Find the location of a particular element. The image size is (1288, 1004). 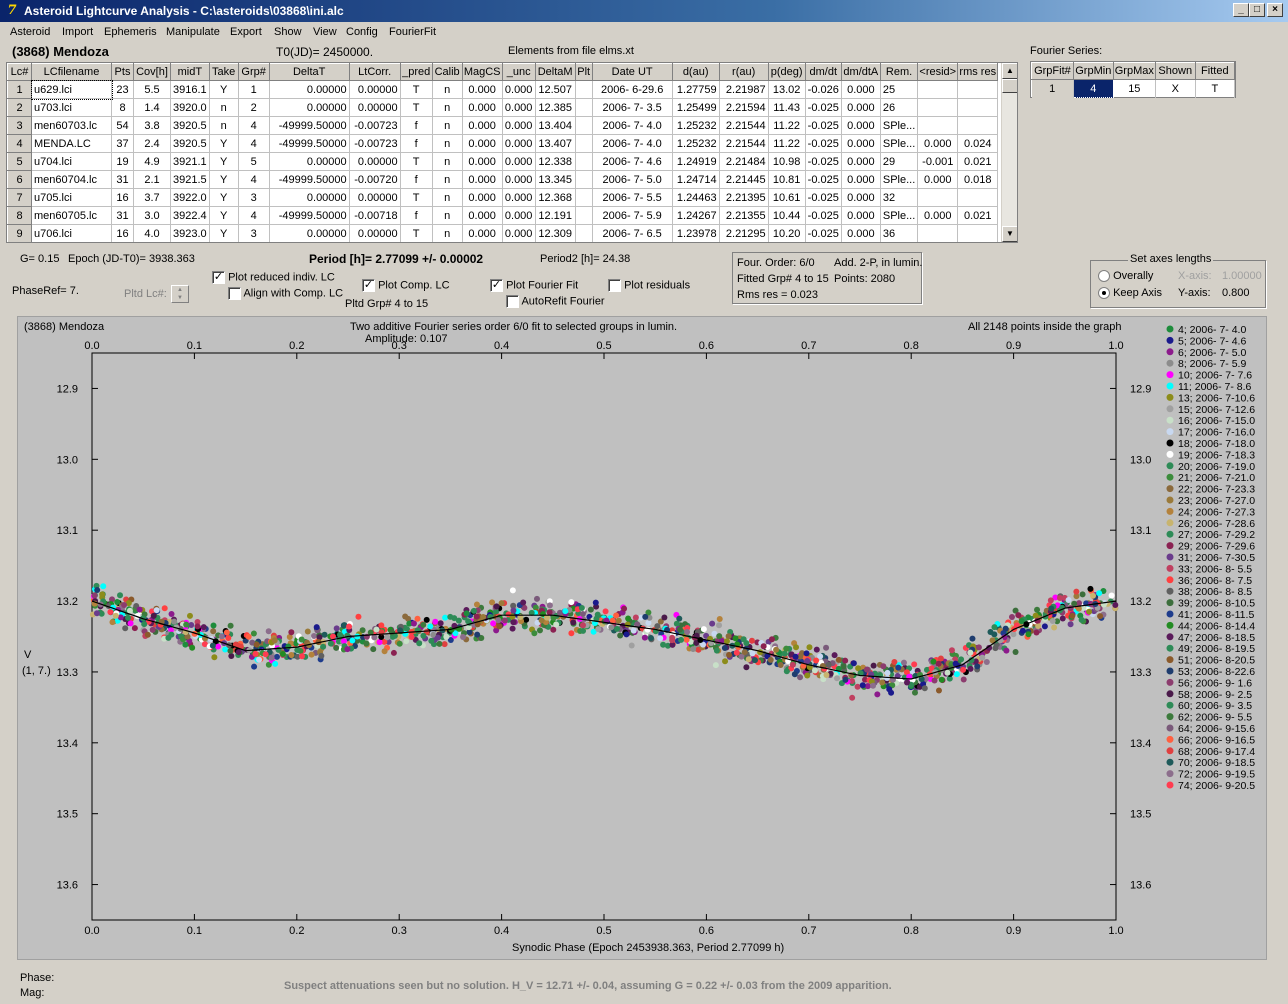

table-cell: 2.21295 is located at coordinates (744, 233).